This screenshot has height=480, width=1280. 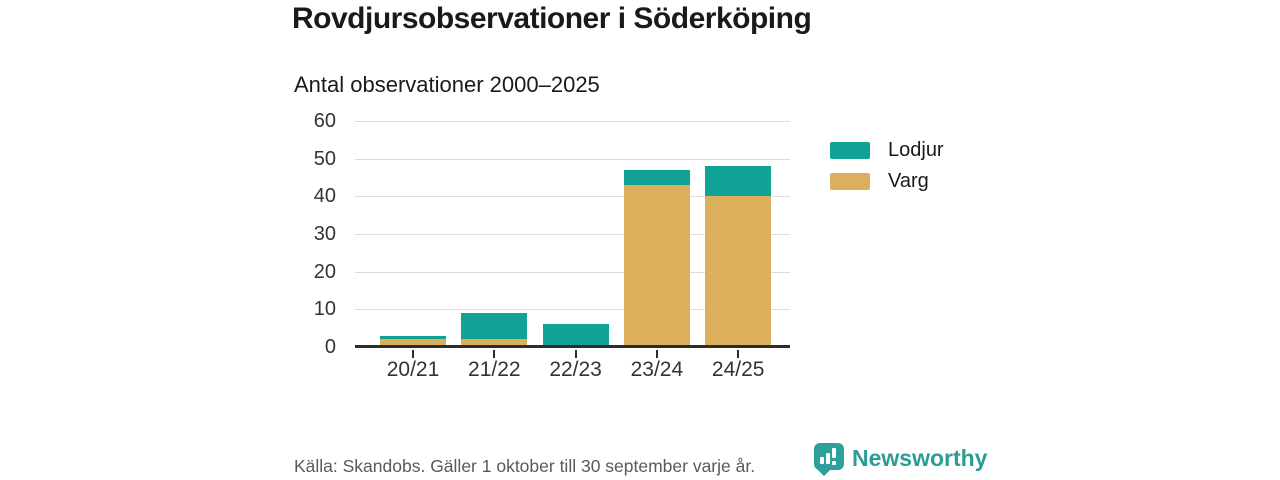 What do you see at coordinates (324, 309) in the screenshot?
I see `y-tick-label: 10` at bounding box center [324, 309].